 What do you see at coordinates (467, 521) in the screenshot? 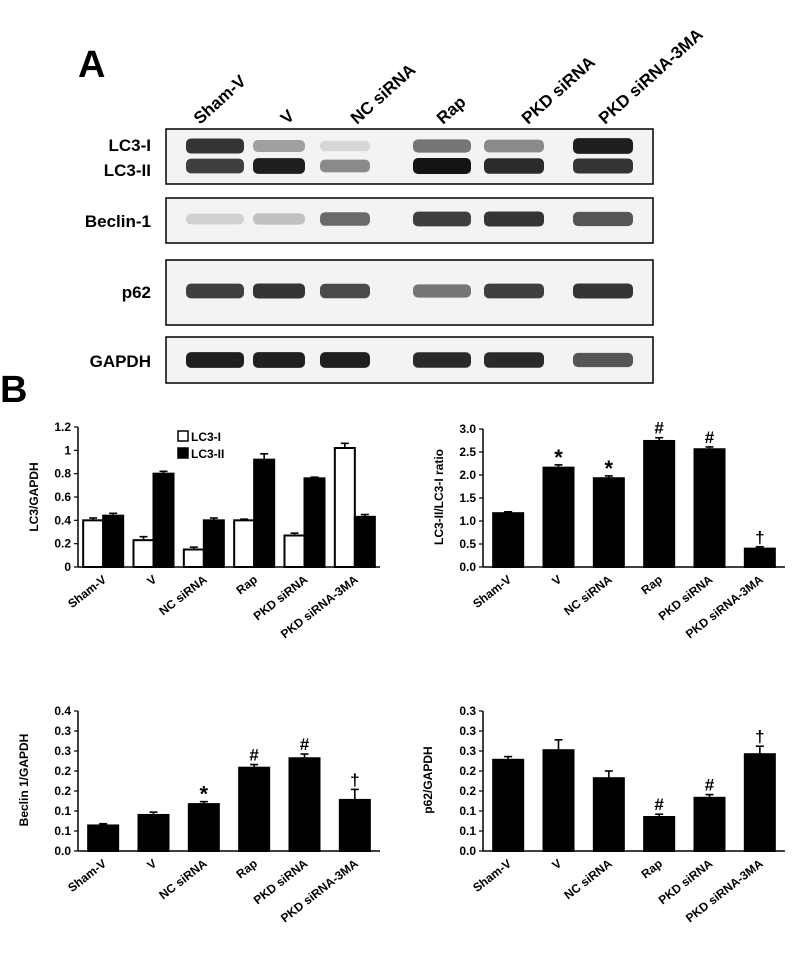
I see `y-tick-label: 1.0` at bounding box center [467, 521].